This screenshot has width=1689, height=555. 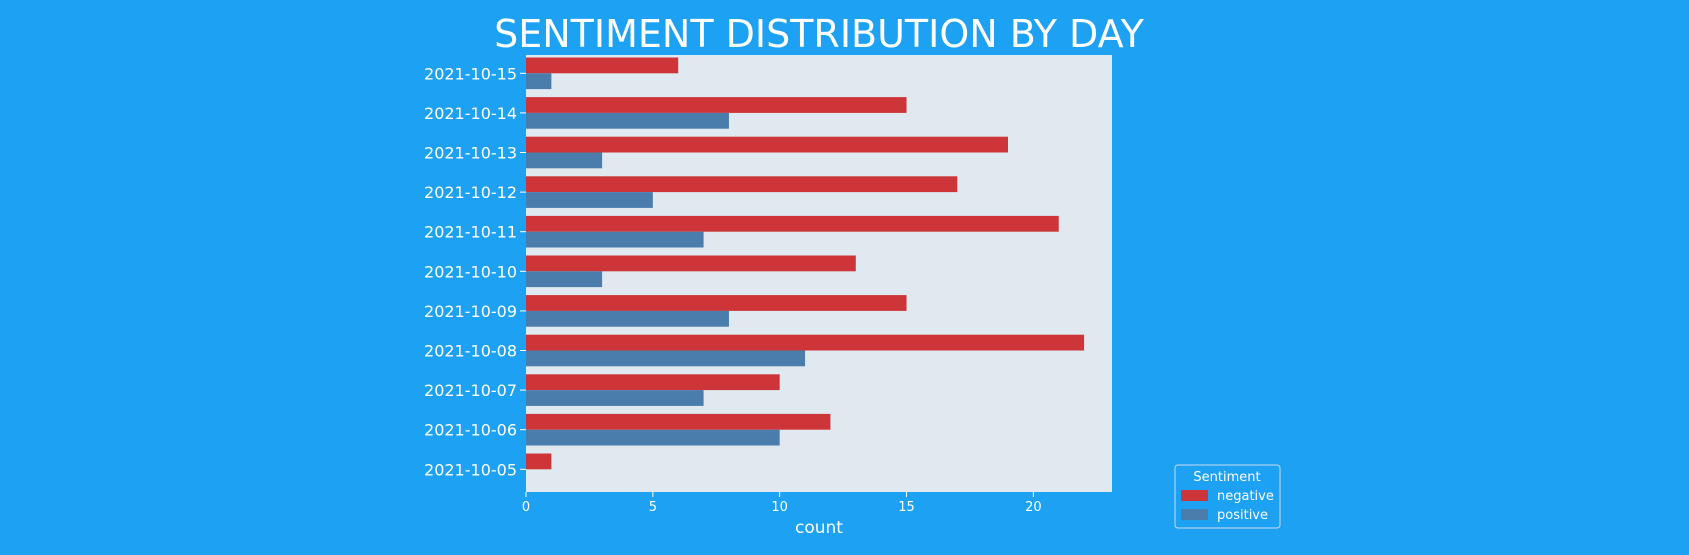 I want to click on legend-label-negative: negative, so click(x=1245, y=496).